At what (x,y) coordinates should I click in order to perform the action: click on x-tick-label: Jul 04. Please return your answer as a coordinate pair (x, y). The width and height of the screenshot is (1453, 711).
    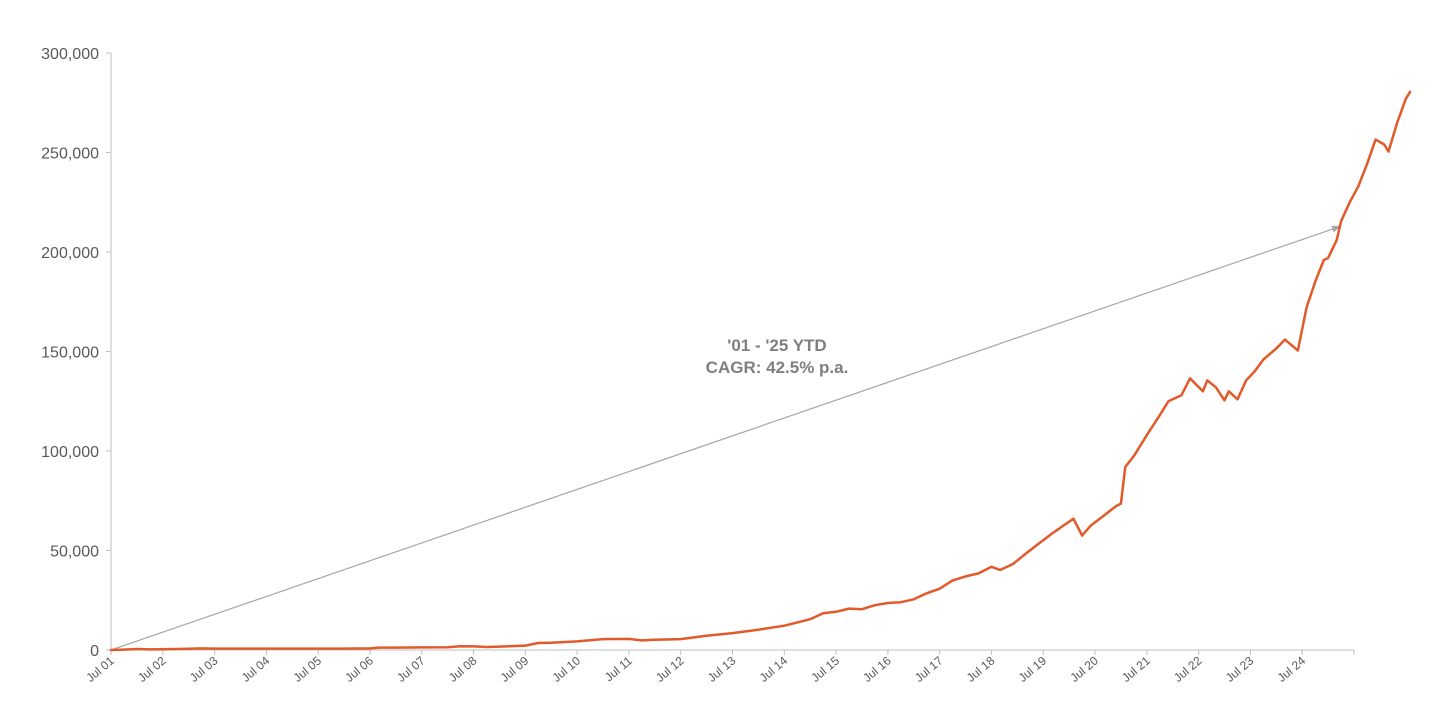
    Looking at the image, I should click on (256, 669).